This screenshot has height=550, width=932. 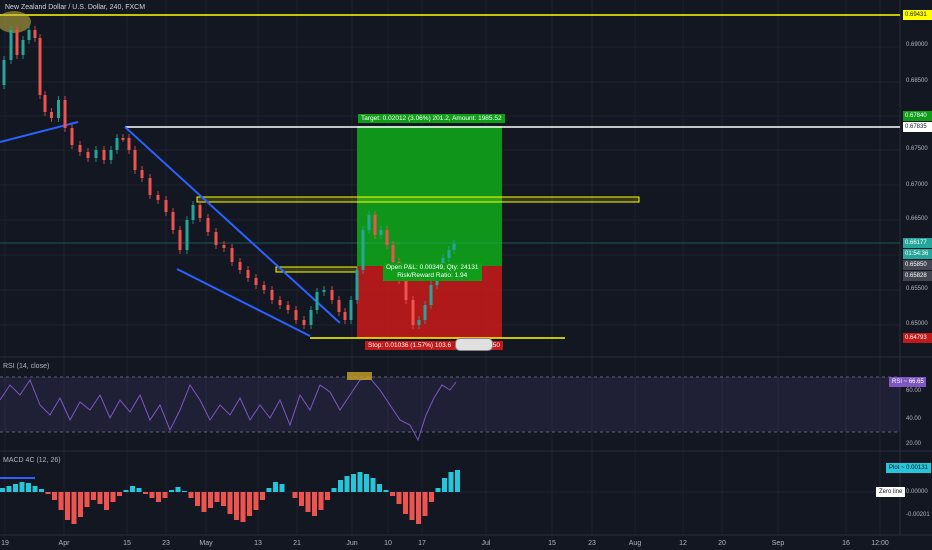 I want to click on top-line-price-tag: 0.69431, so click(x=917, y=15).